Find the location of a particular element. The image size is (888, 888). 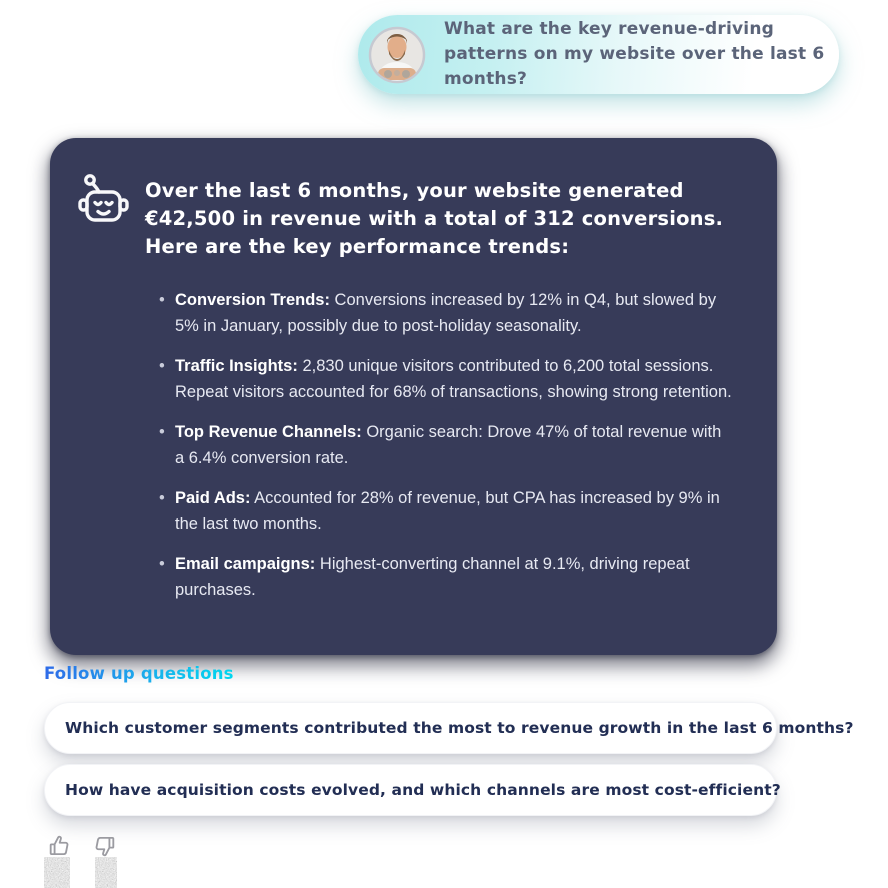

bullet-label: Email campaigns: is located at coordinates (245, 564).